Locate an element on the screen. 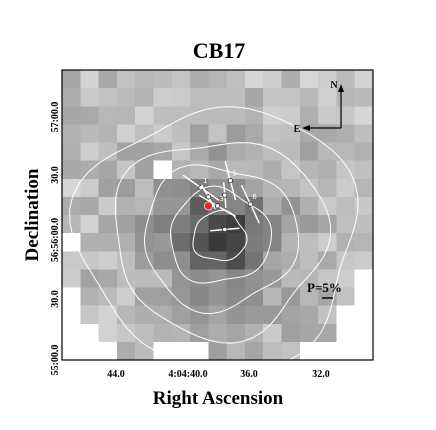 The height and width of the screenshot is (430, 436). source-marker is located at coordinates (208, 206).